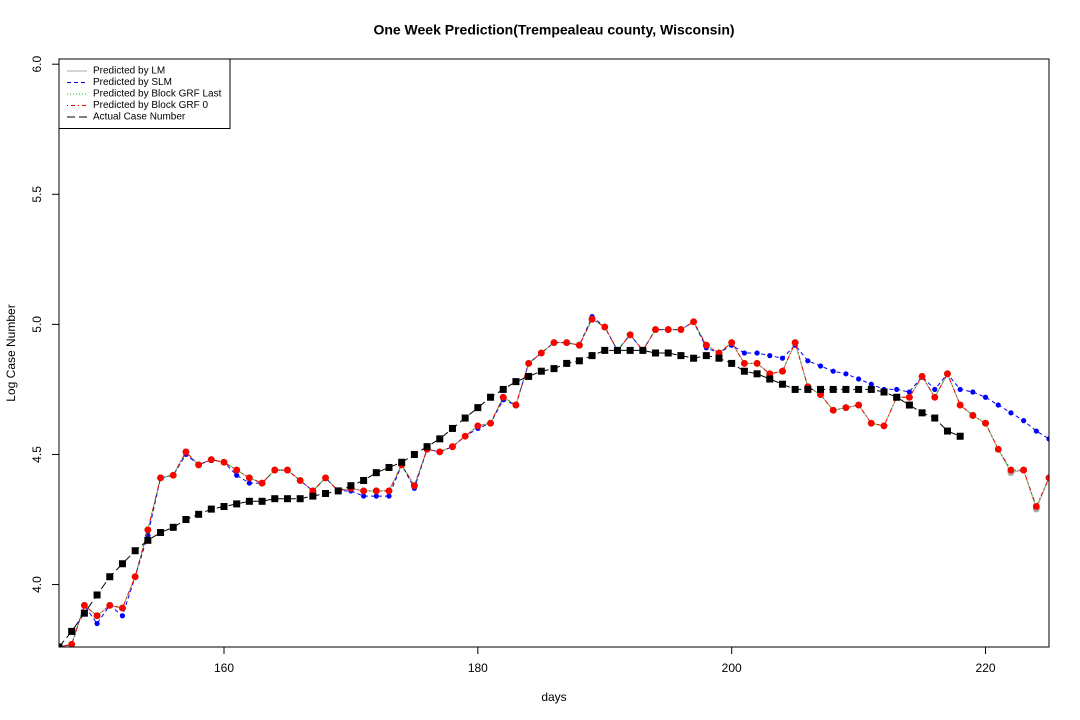 The height and width of the screenshot is (720, 1080). I want to click on y-axis-label: Log Case Number, so click(11, 352).